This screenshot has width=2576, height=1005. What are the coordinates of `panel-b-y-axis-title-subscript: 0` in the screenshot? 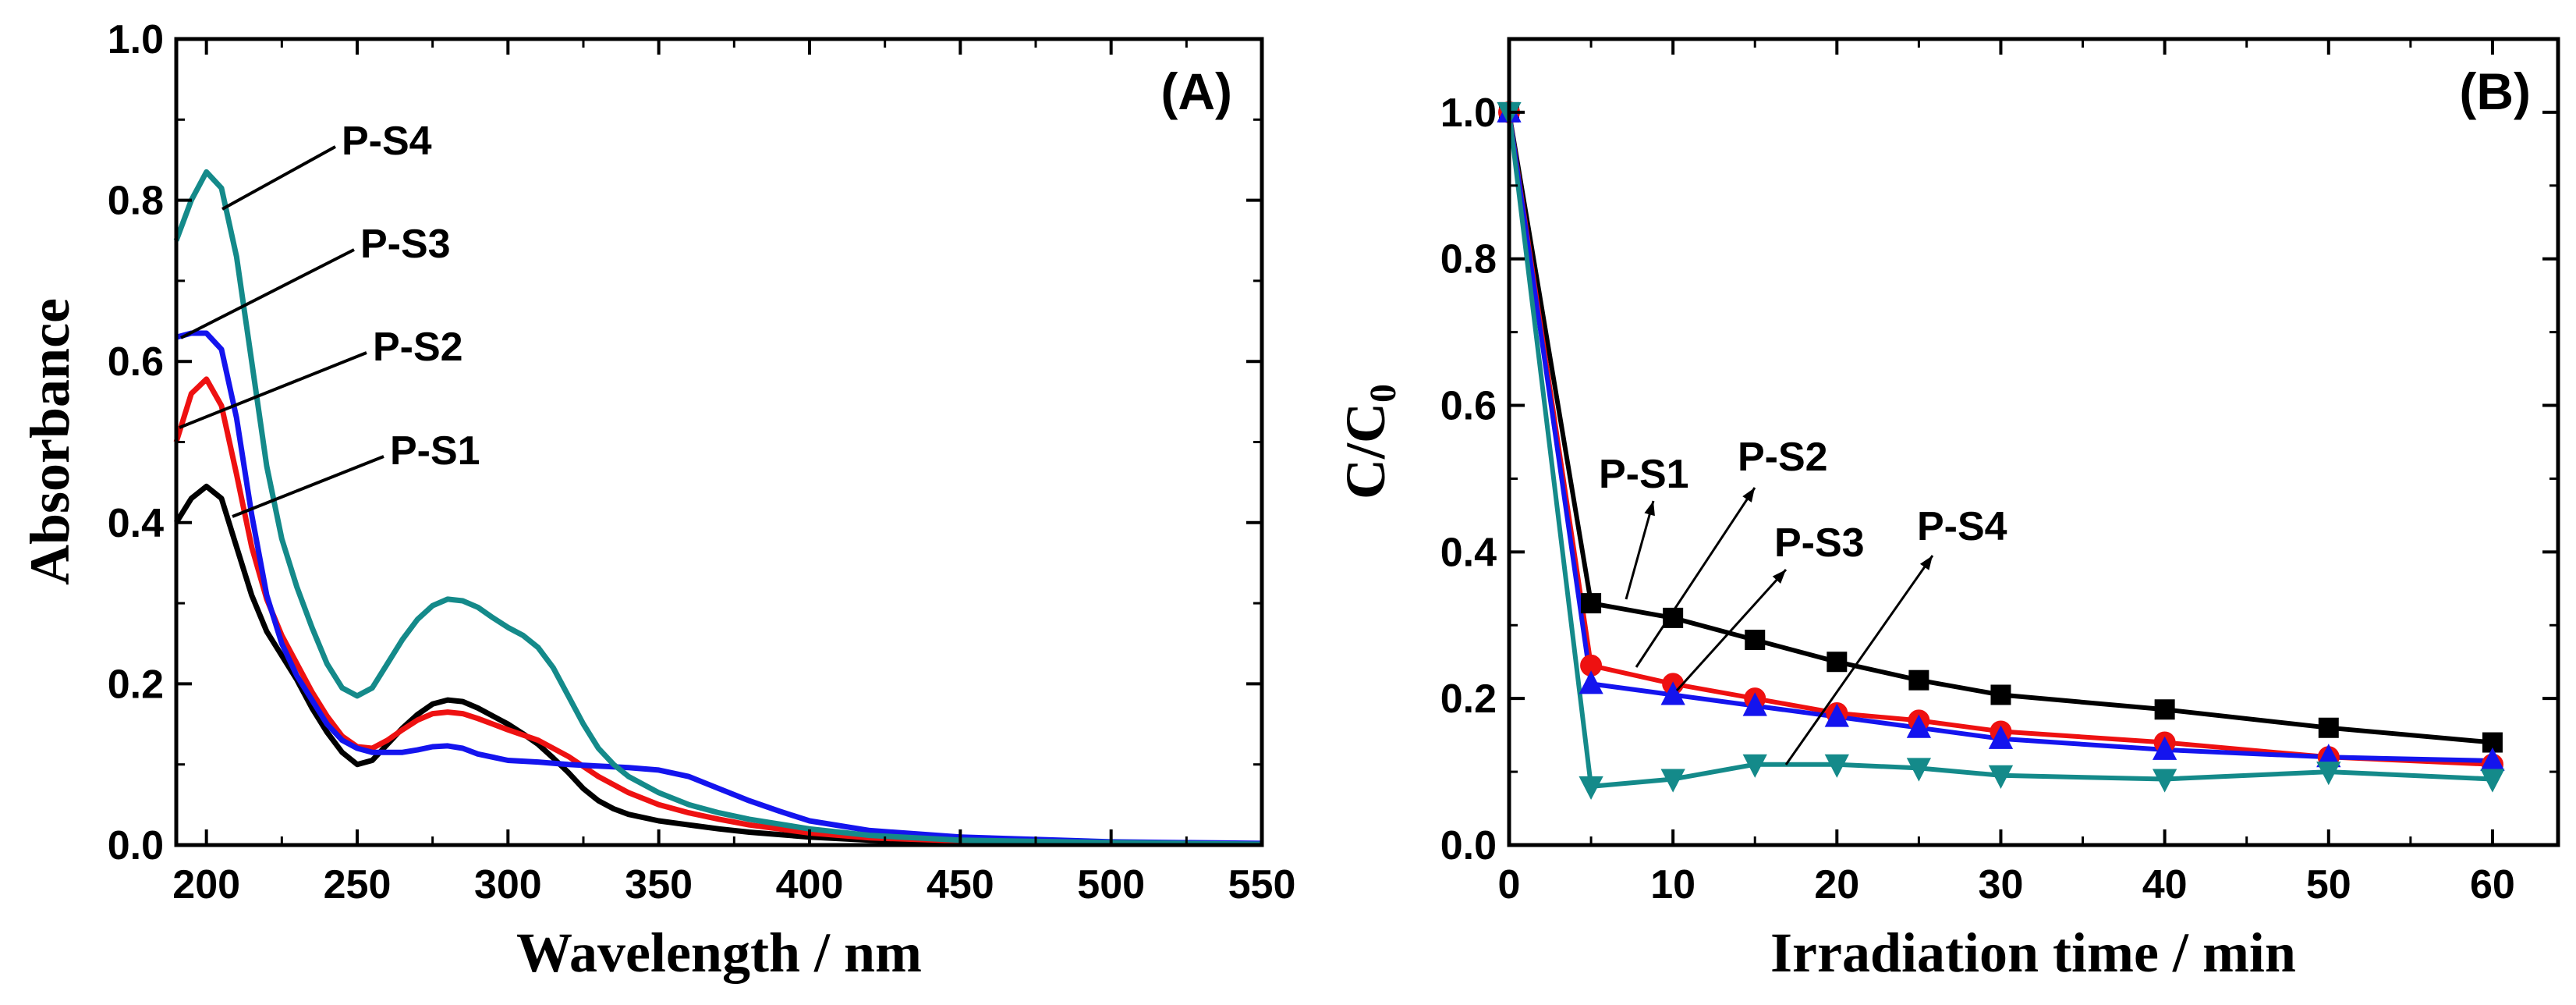 It's located at (1383, 393).